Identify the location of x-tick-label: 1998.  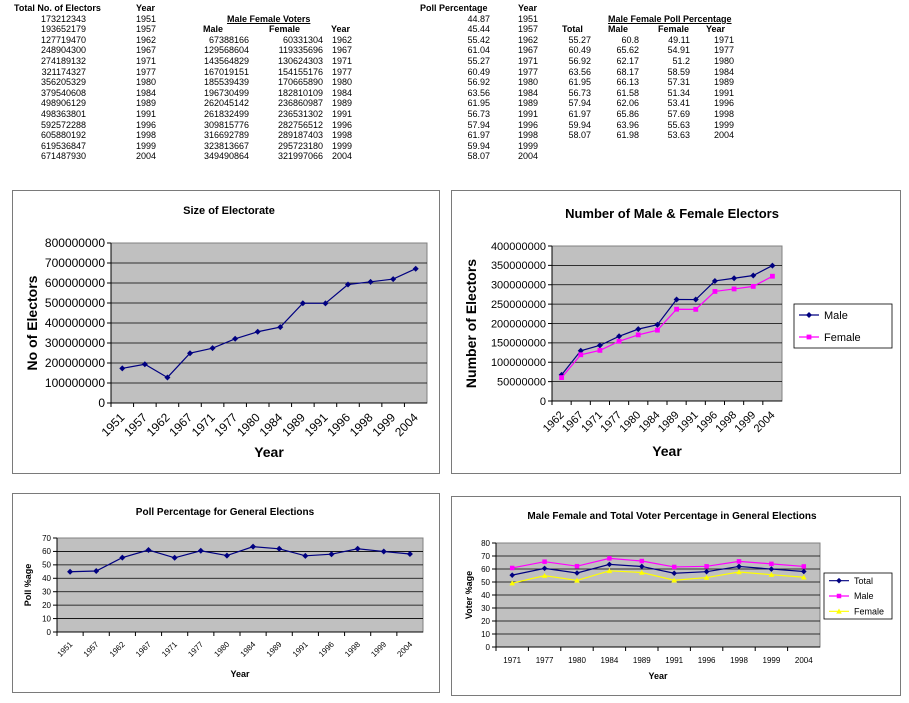
(361, 424).